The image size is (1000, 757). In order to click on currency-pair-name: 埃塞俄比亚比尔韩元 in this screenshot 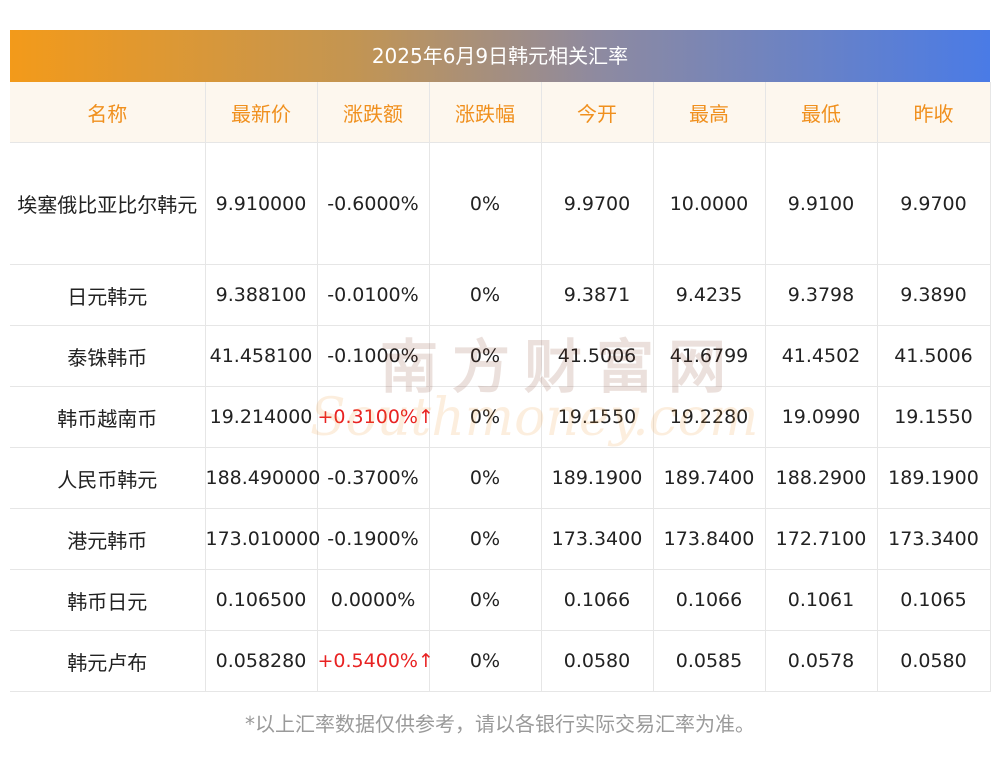, I will do `click(108, 203)`.